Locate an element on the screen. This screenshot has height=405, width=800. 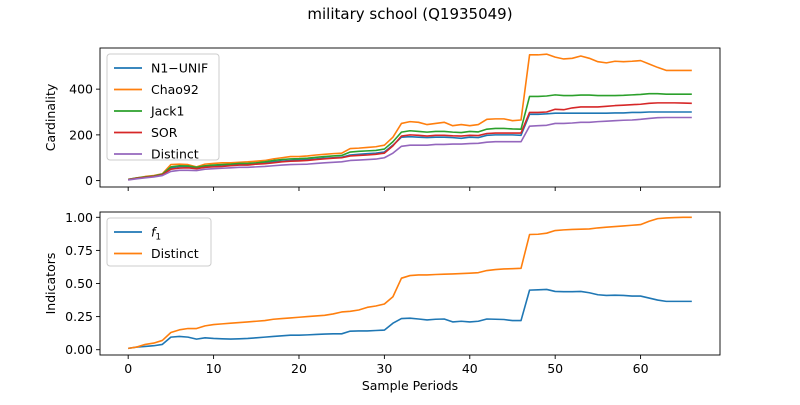
x-tick-label: 30 is located at coordinates (384, 368).